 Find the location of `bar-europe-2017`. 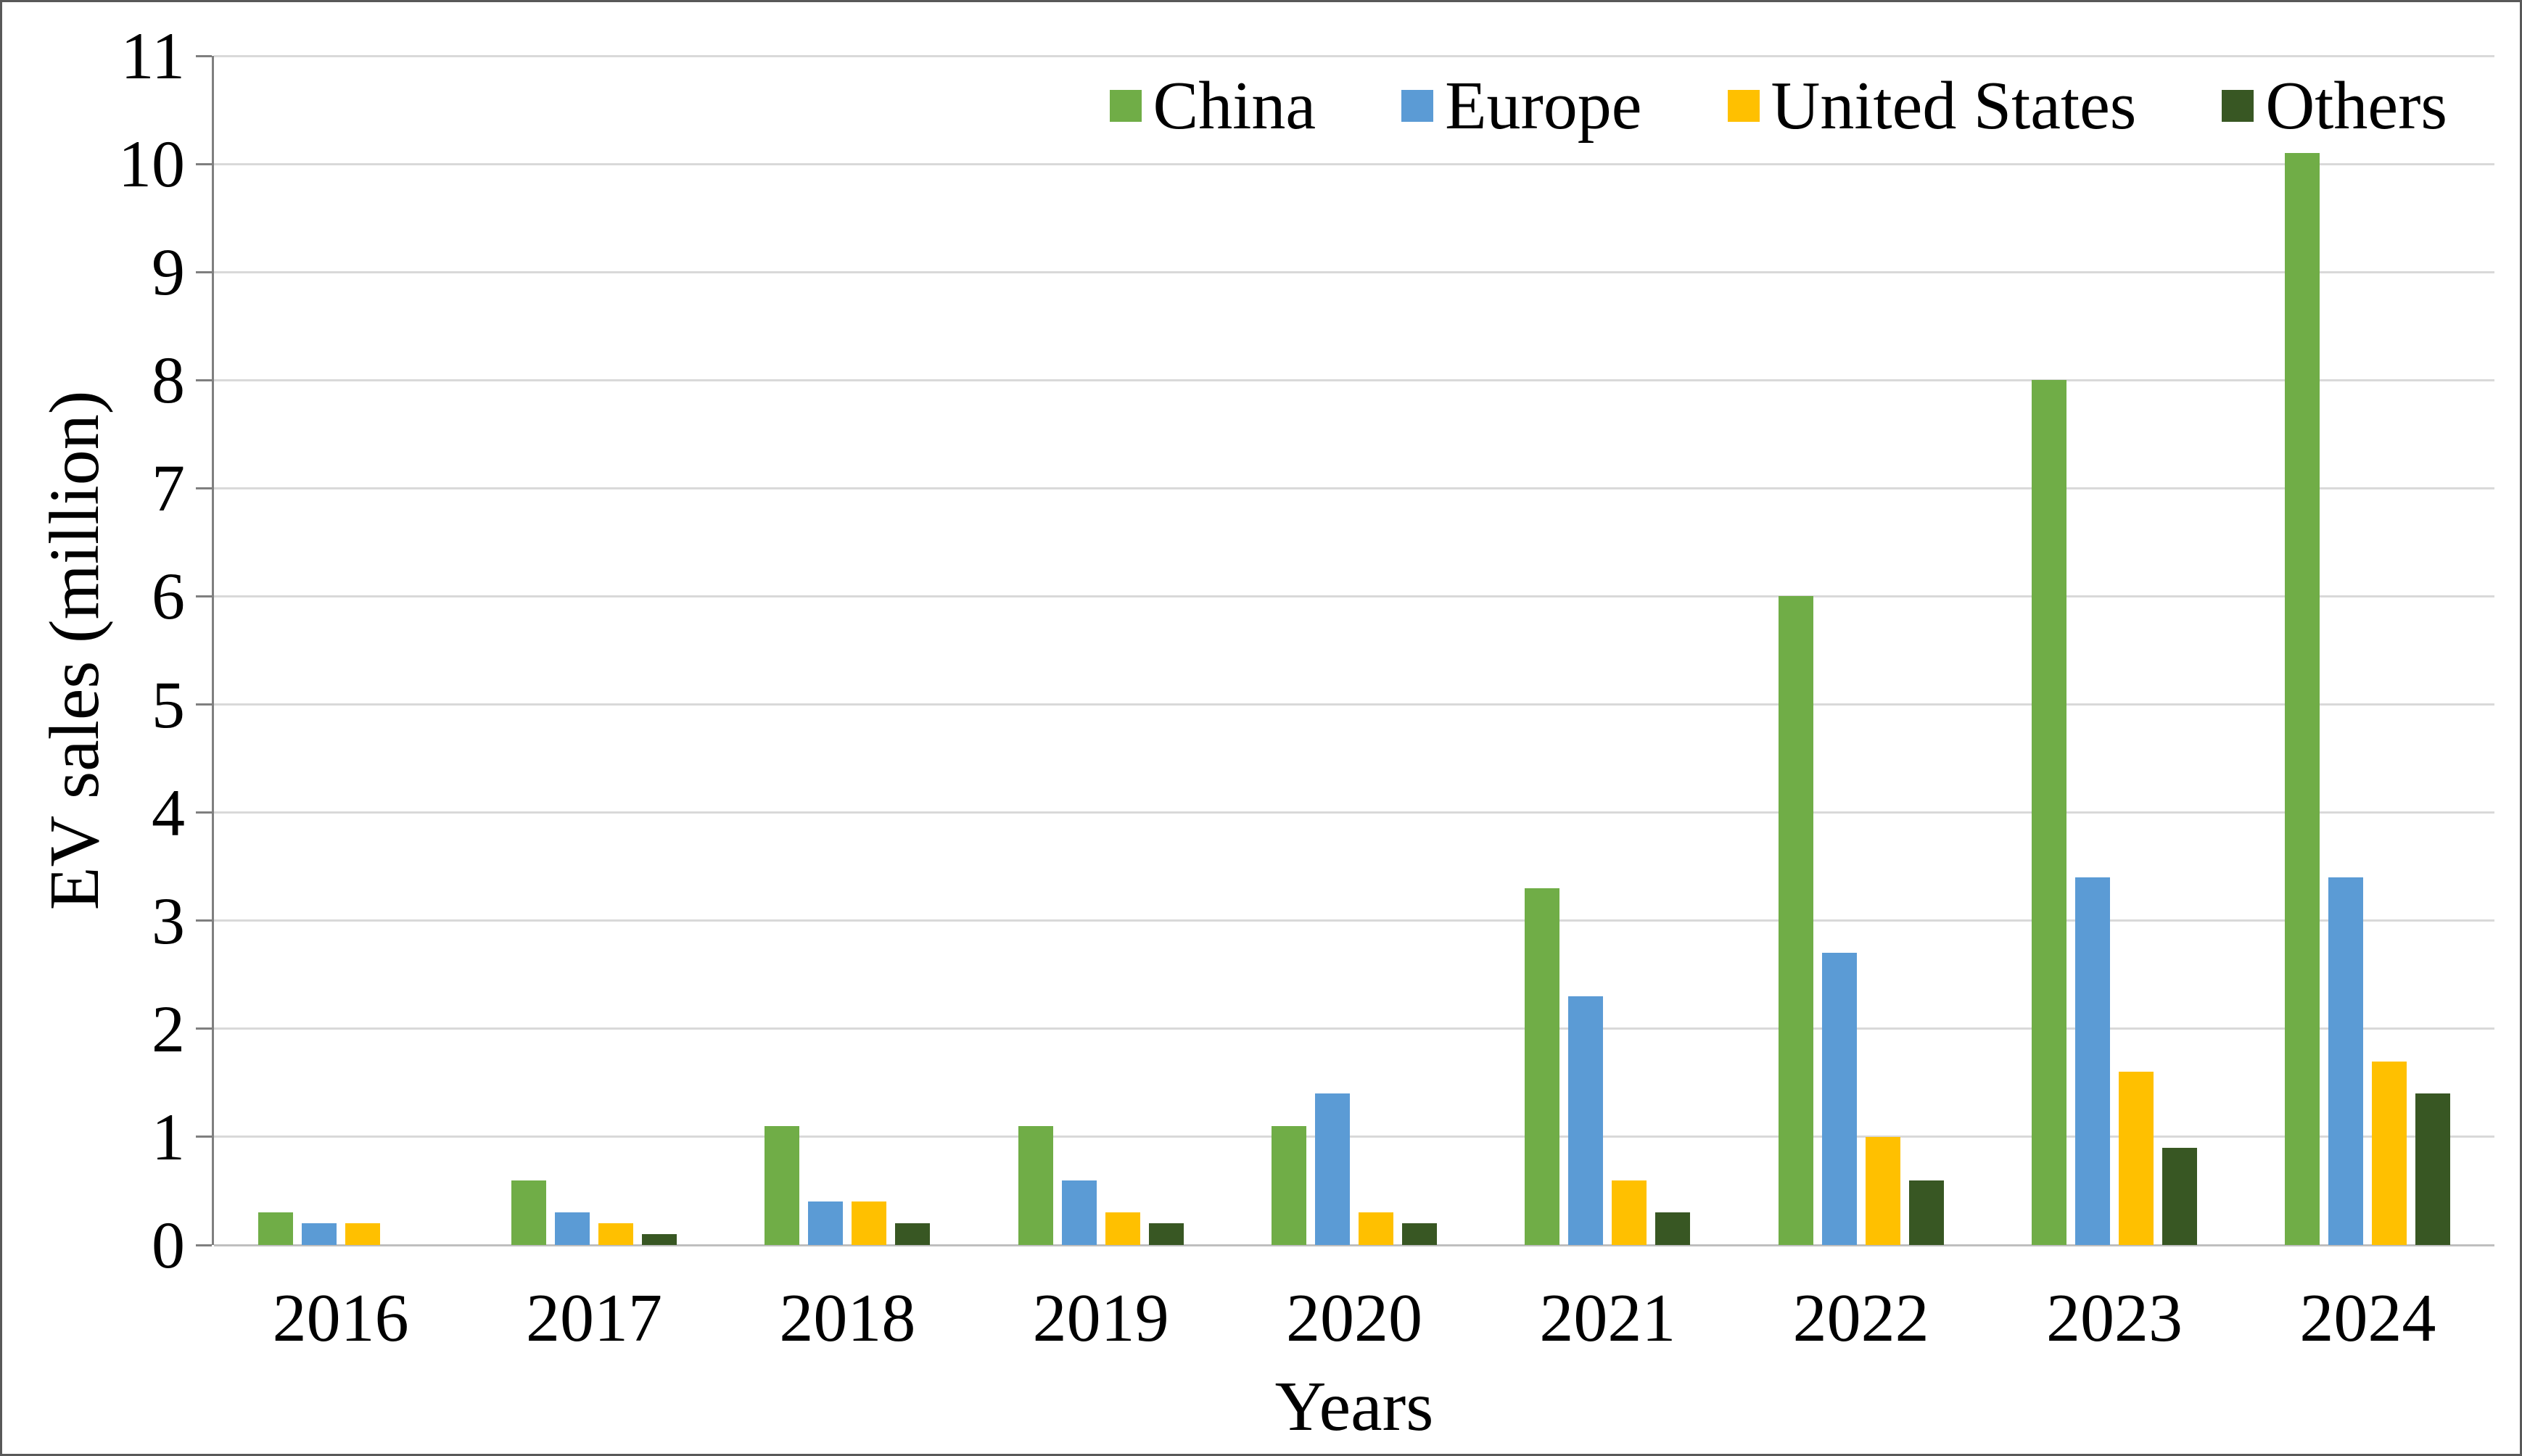

bar-europe-2017 is located at coordinates (572, 1228).